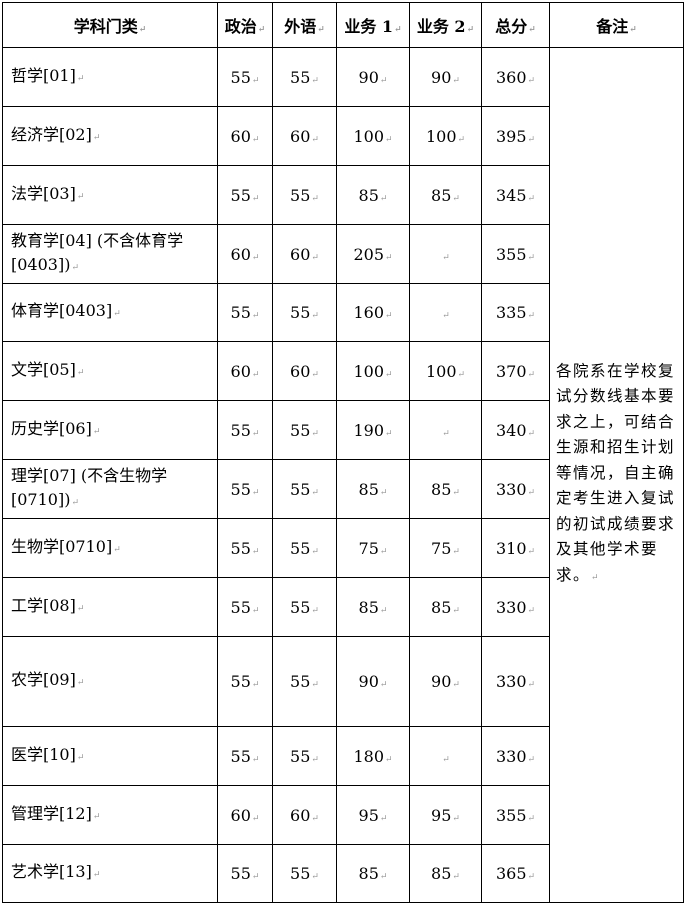 This screenshot has width=685, height=906. I want to click on header-label: 政治, so click(245, 26).